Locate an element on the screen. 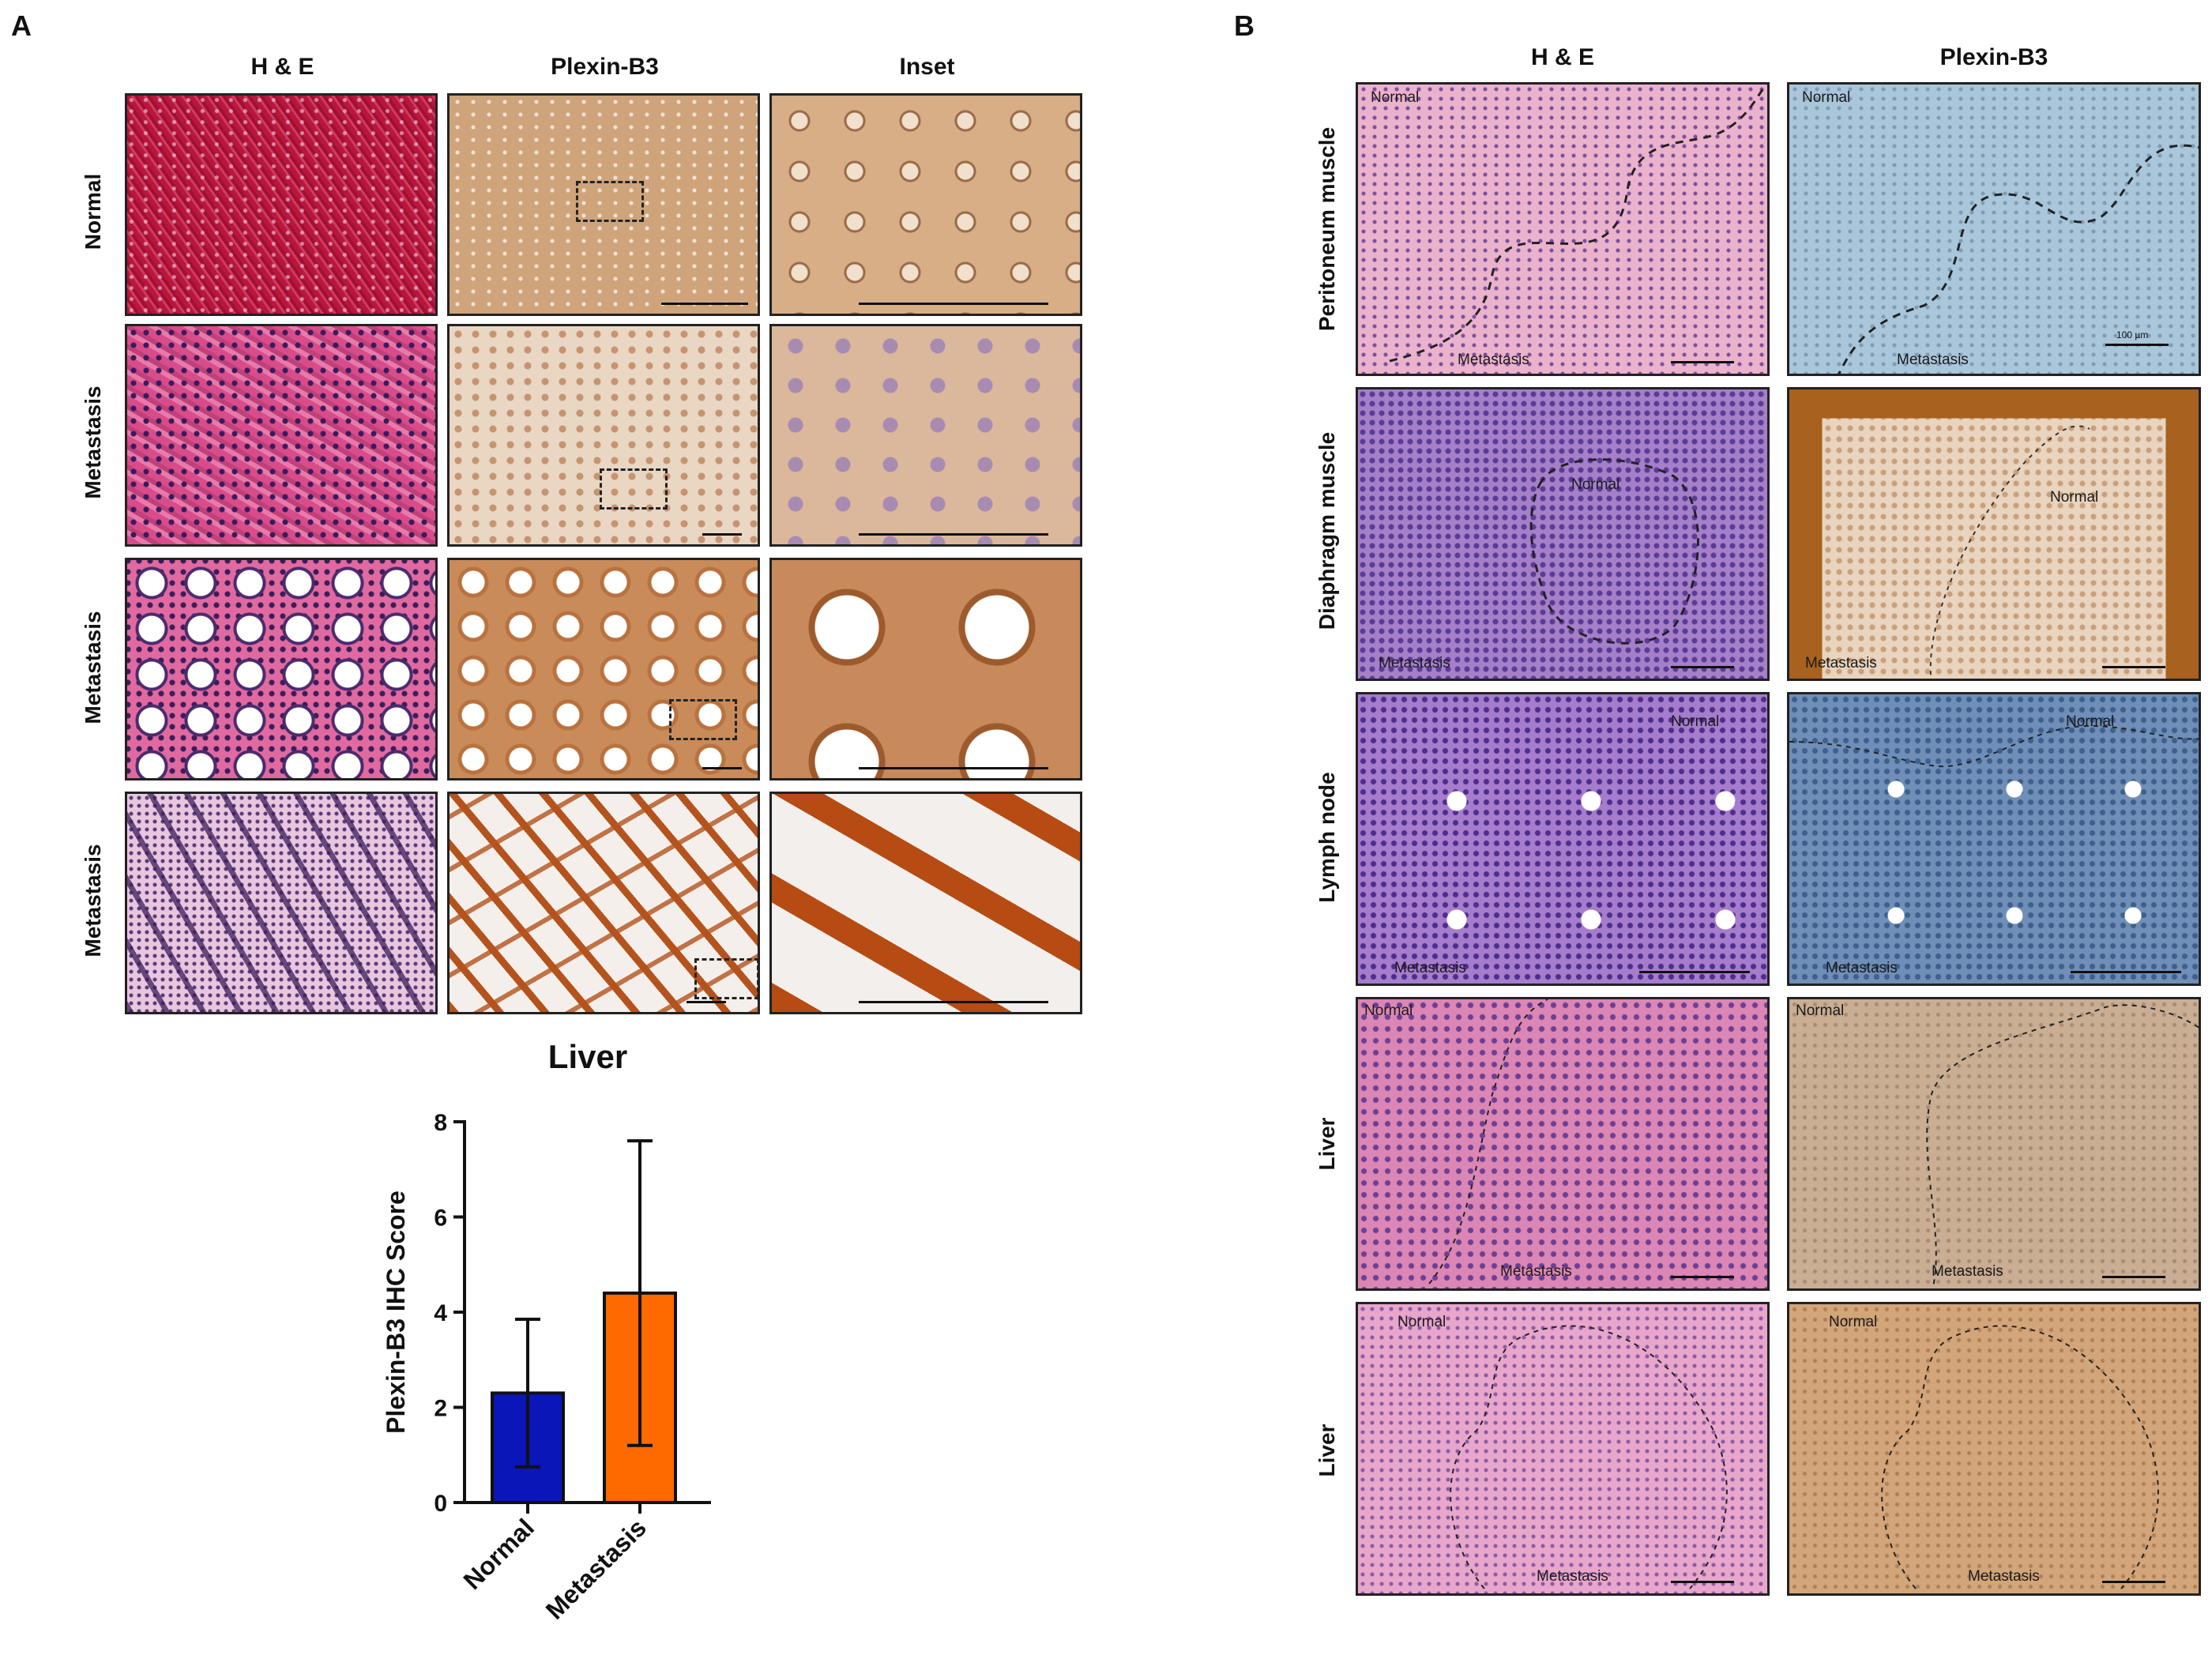 This screenshot has width=2212, height=1655. micrograph-b-plexin-liver-2: Normal Metastasis is located at coordinates (1994, 1449).